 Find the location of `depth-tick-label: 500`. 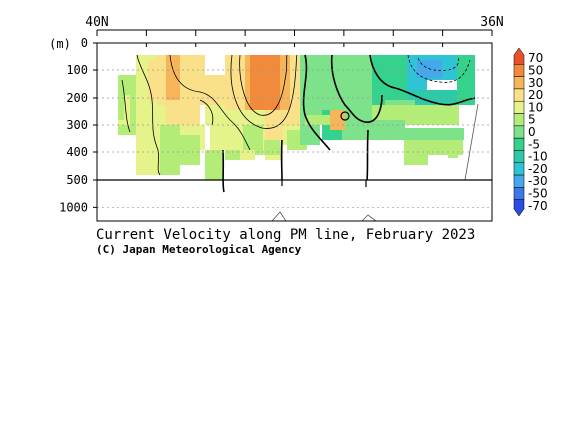

depth-tick-label: 500 is located at coordinates (77, 180).